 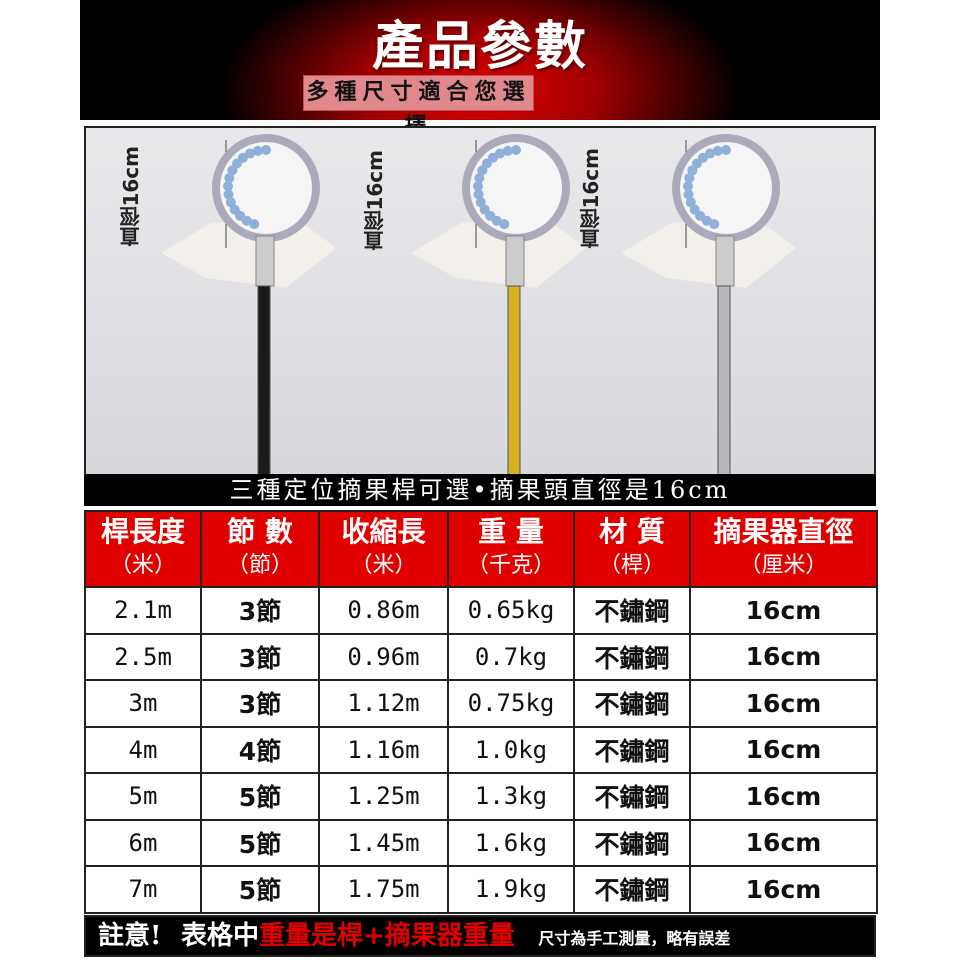 What do you see at coordinates (383, 796) in the screenshot?
I see `table-cell: 1.25m` at bounding box center [383, 796].